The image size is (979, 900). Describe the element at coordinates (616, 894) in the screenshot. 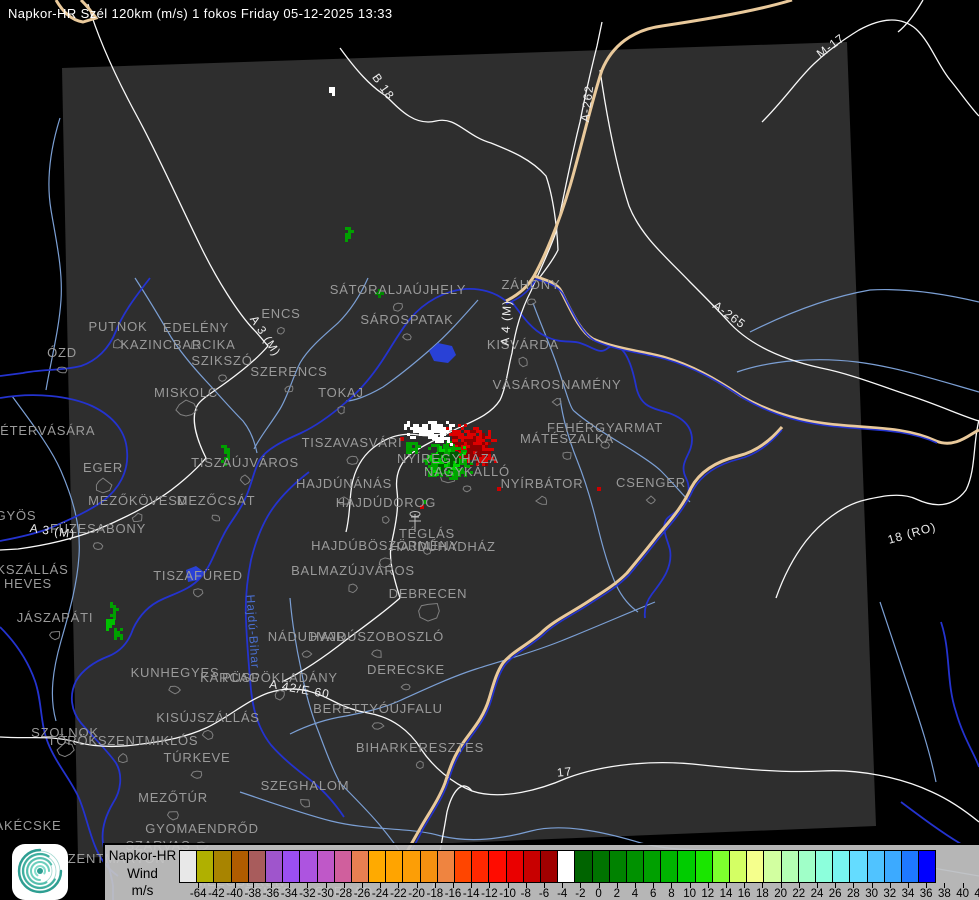

I see `legend-tick-label: 2` at that location.